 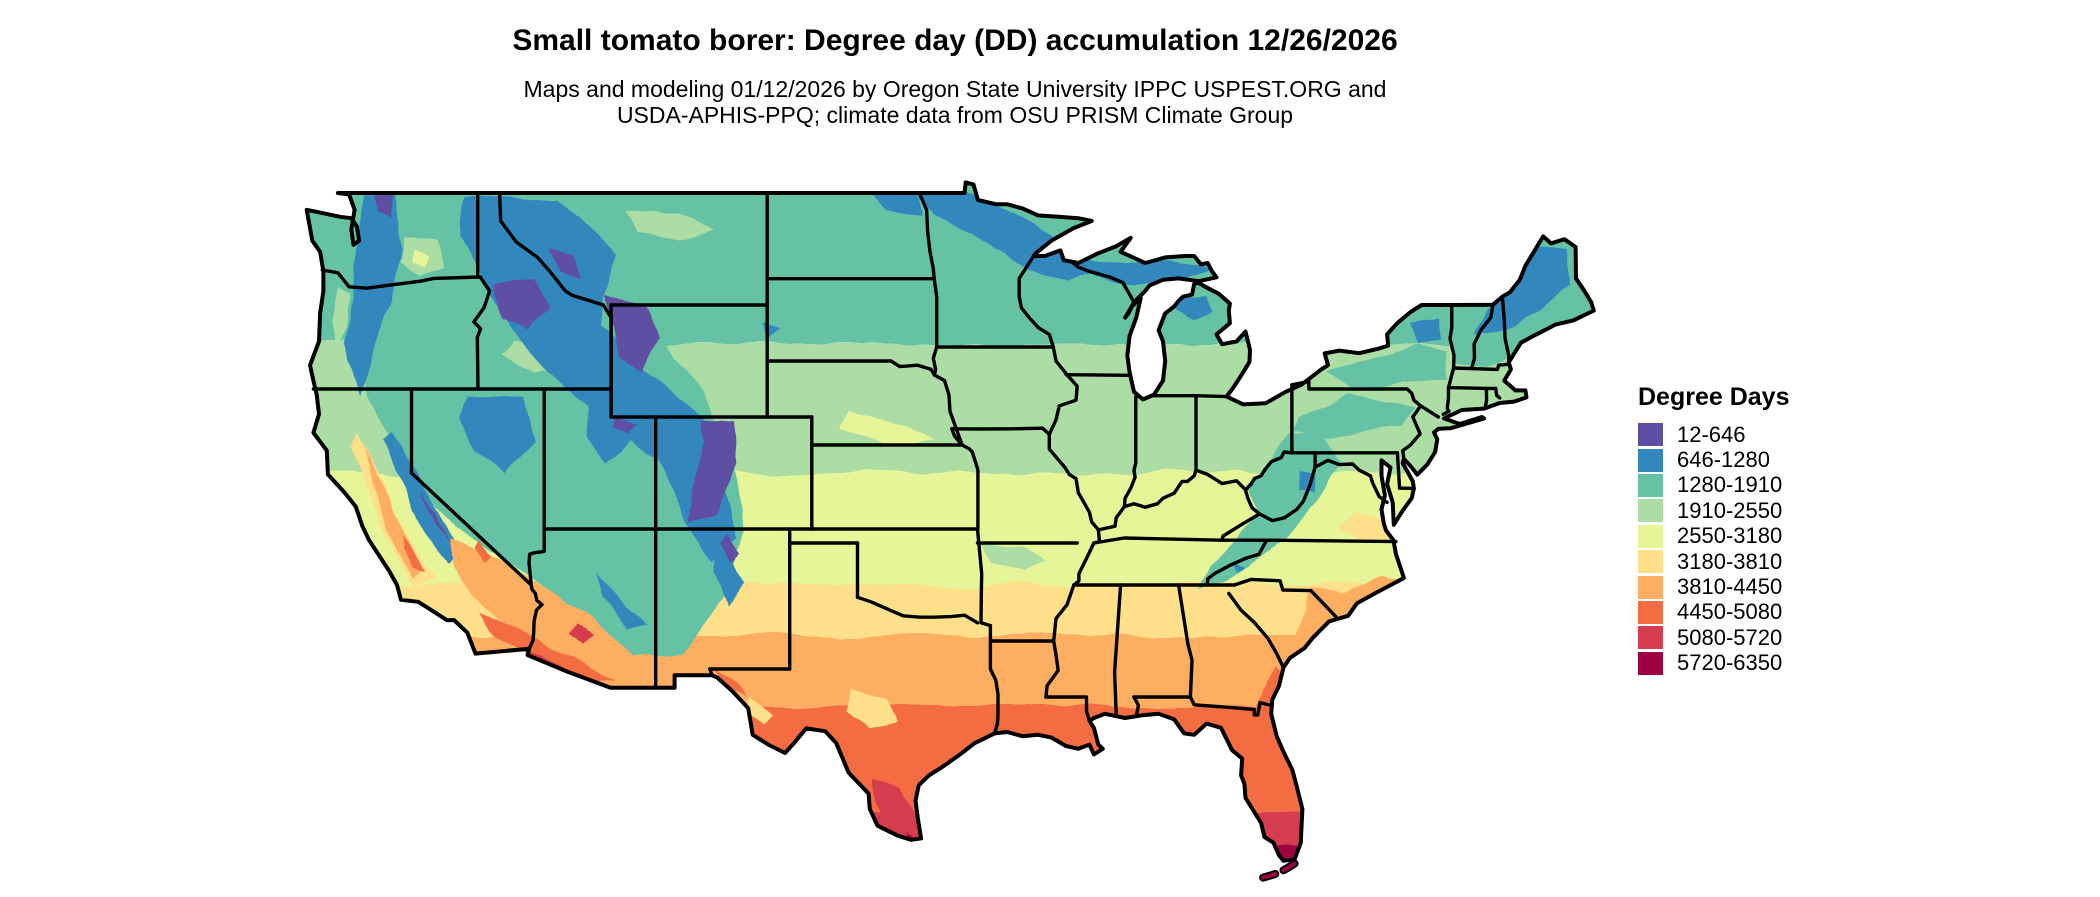 I want to click on legend-row: 12-646, so click(x=1713, y=434).